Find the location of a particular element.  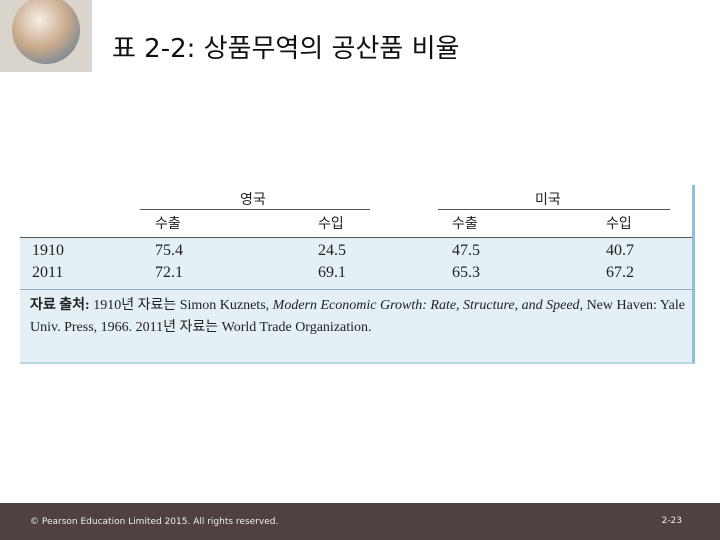

table-cell: 75.4 is located at coordinates (169, 250).